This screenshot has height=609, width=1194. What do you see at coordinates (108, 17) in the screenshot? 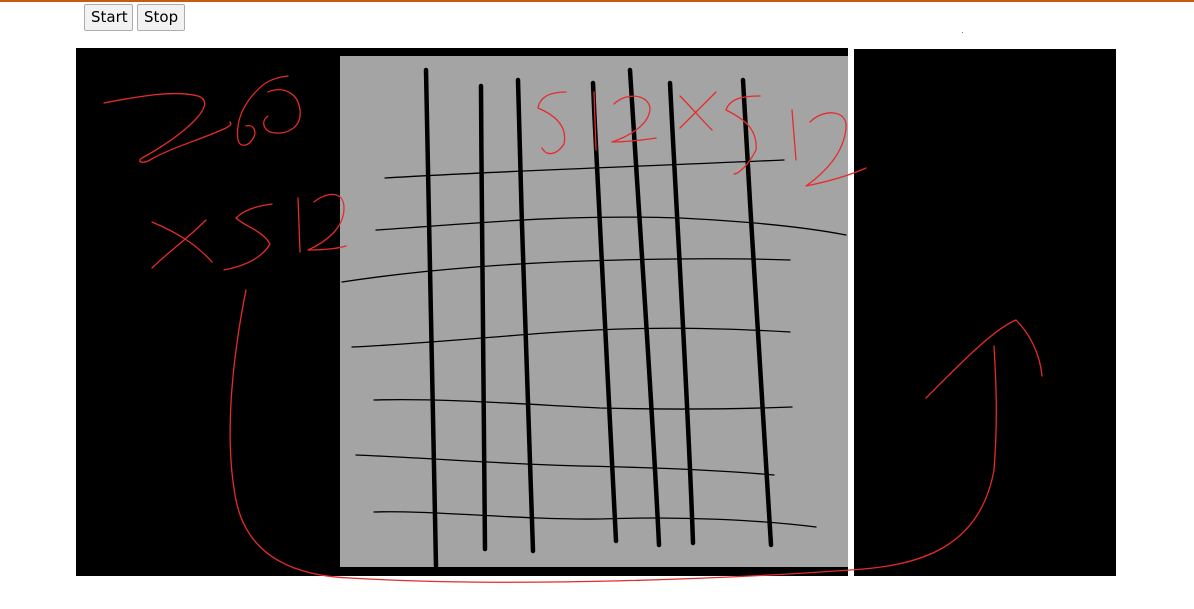
I see `start-button: Start` at bounding box center [108, 17].